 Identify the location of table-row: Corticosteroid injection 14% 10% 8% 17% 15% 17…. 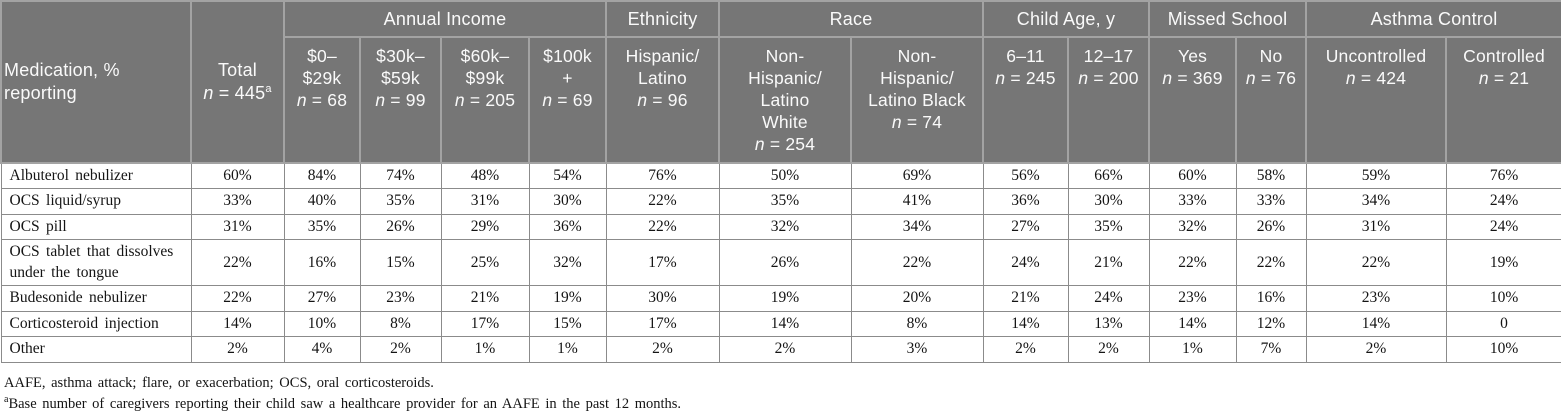
(780, 324).